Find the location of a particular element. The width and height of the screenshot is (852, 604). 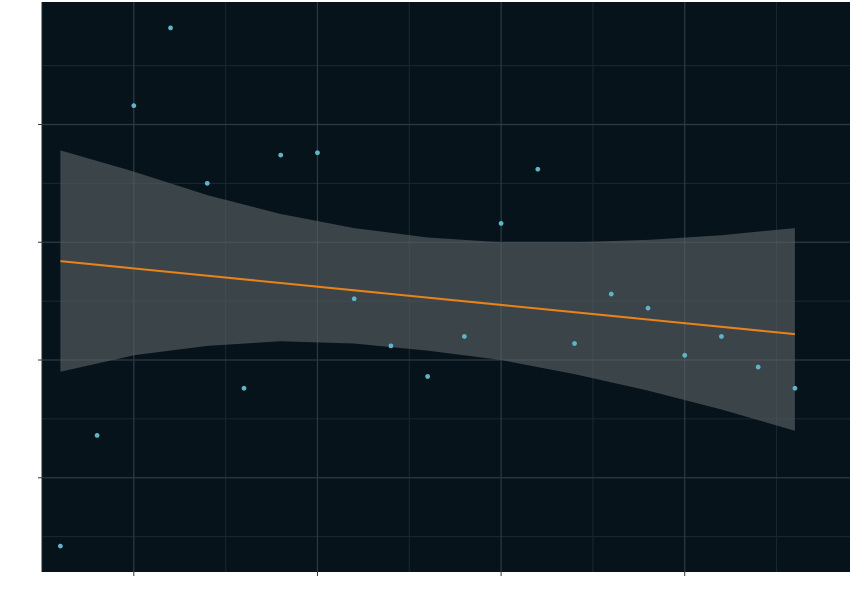

trend-line is located at coordinates (428, 298).